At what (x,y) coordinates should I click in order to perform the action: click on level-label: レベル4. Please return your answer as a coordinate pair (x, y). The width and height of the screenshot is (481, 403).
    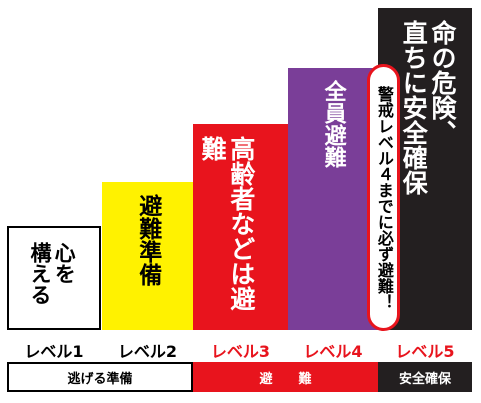
    Looking at the image, I should click on (333, 351).